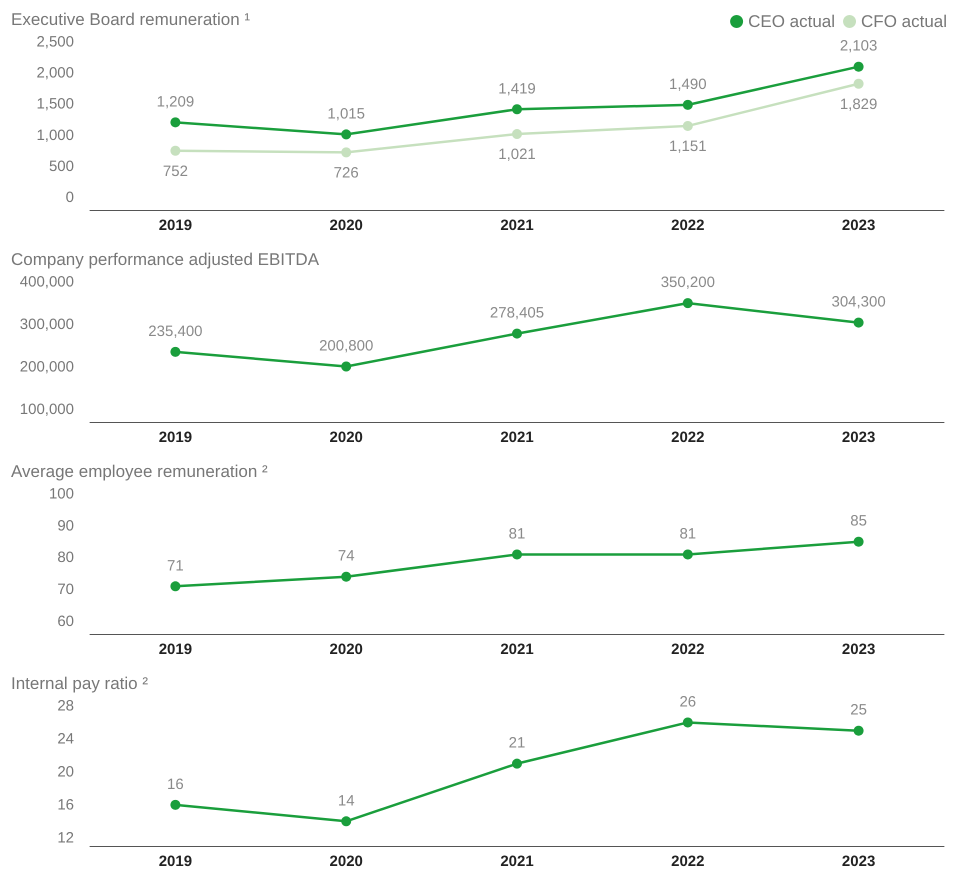 Image resolution: width=962 pixels, height=876 pixels. I want to click on y-tick-label: 90, so click(65, 525).